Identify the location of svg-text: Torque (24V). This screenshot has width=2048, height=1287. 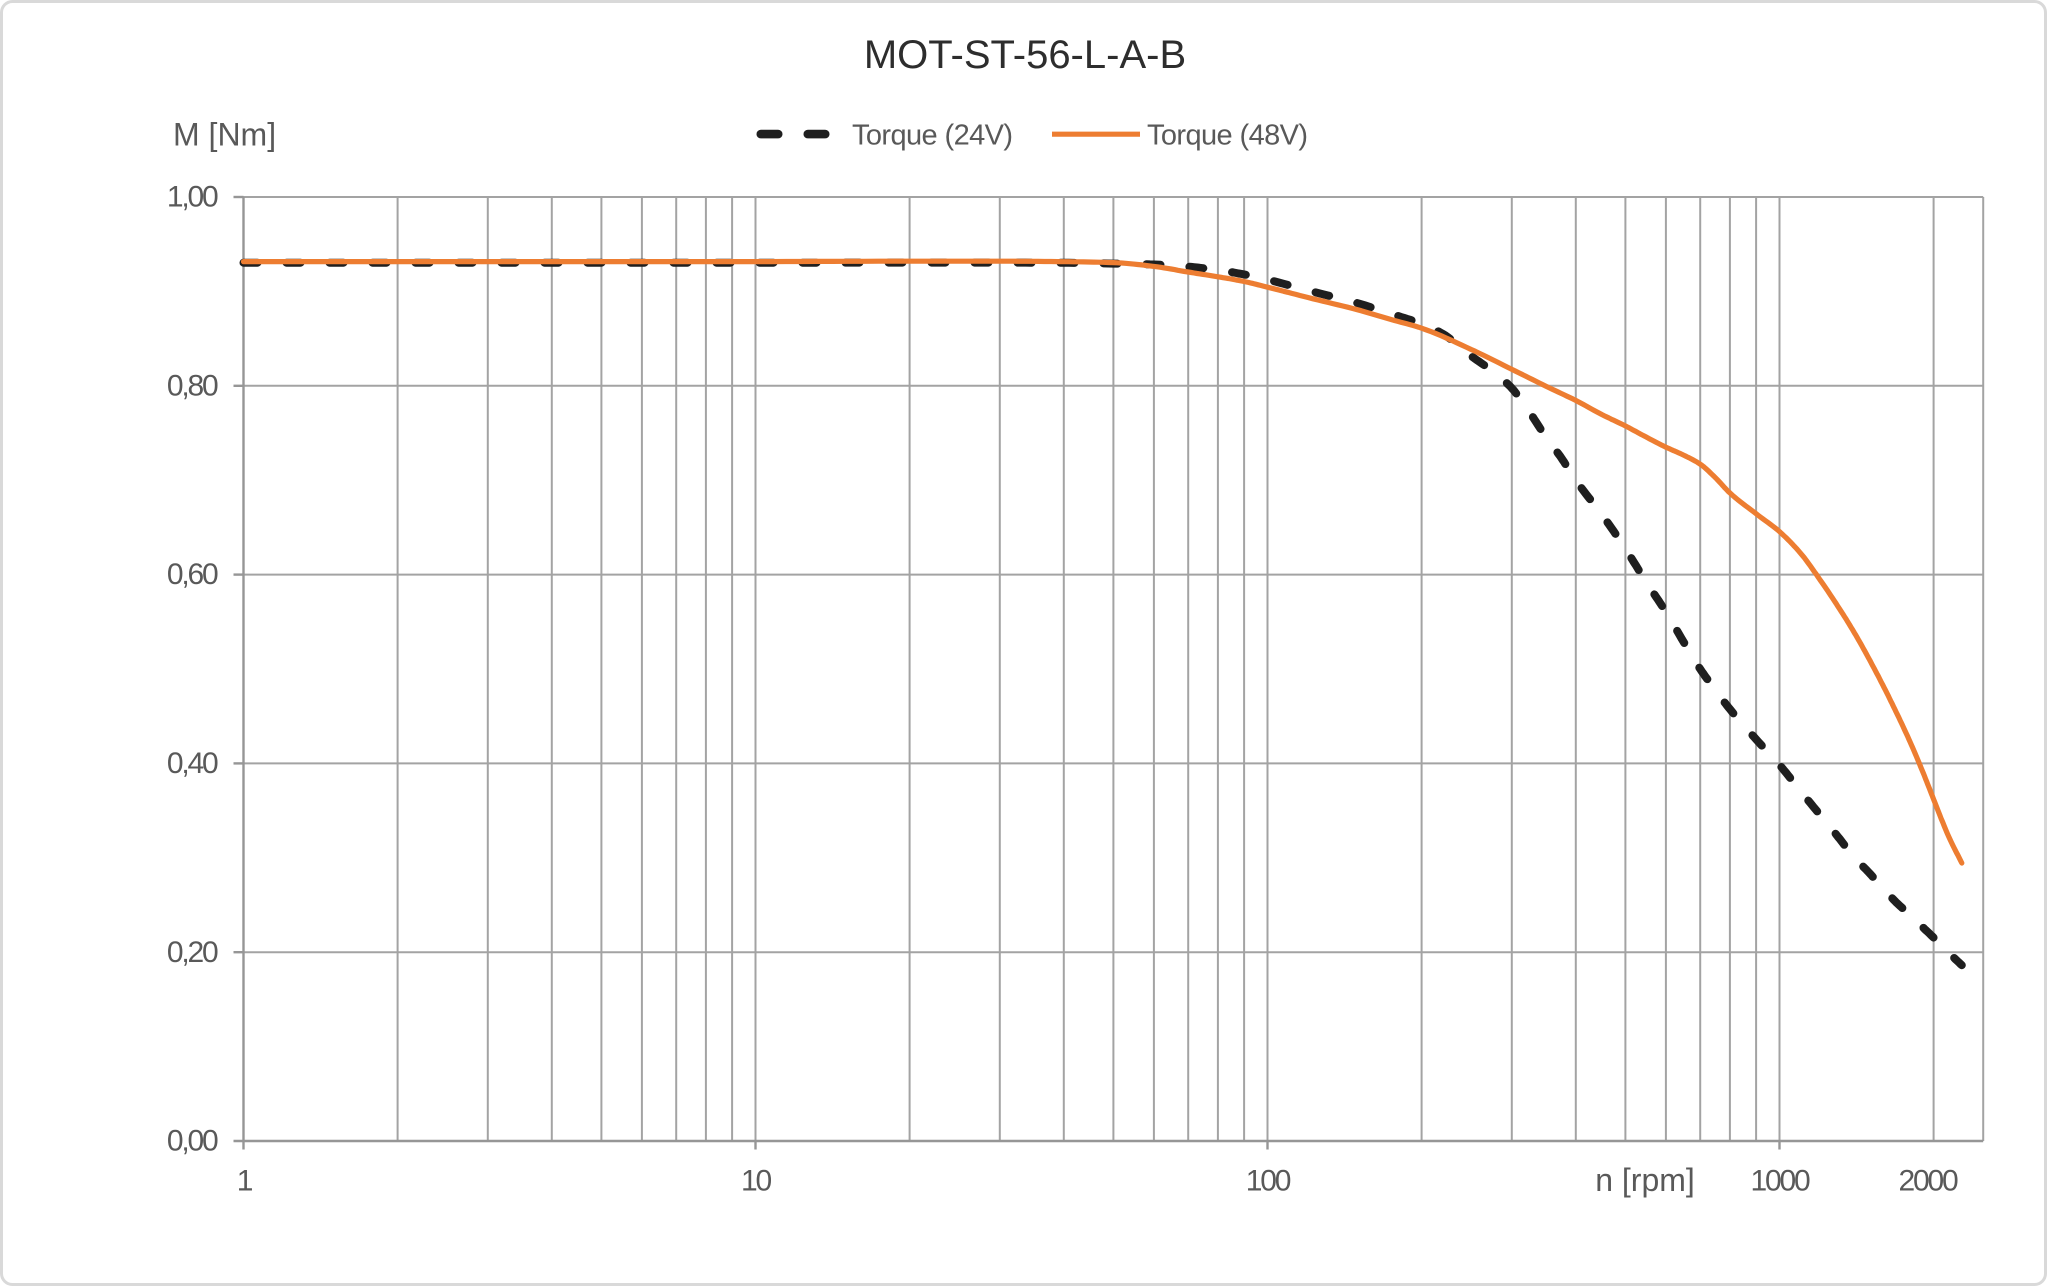
(932, 136).